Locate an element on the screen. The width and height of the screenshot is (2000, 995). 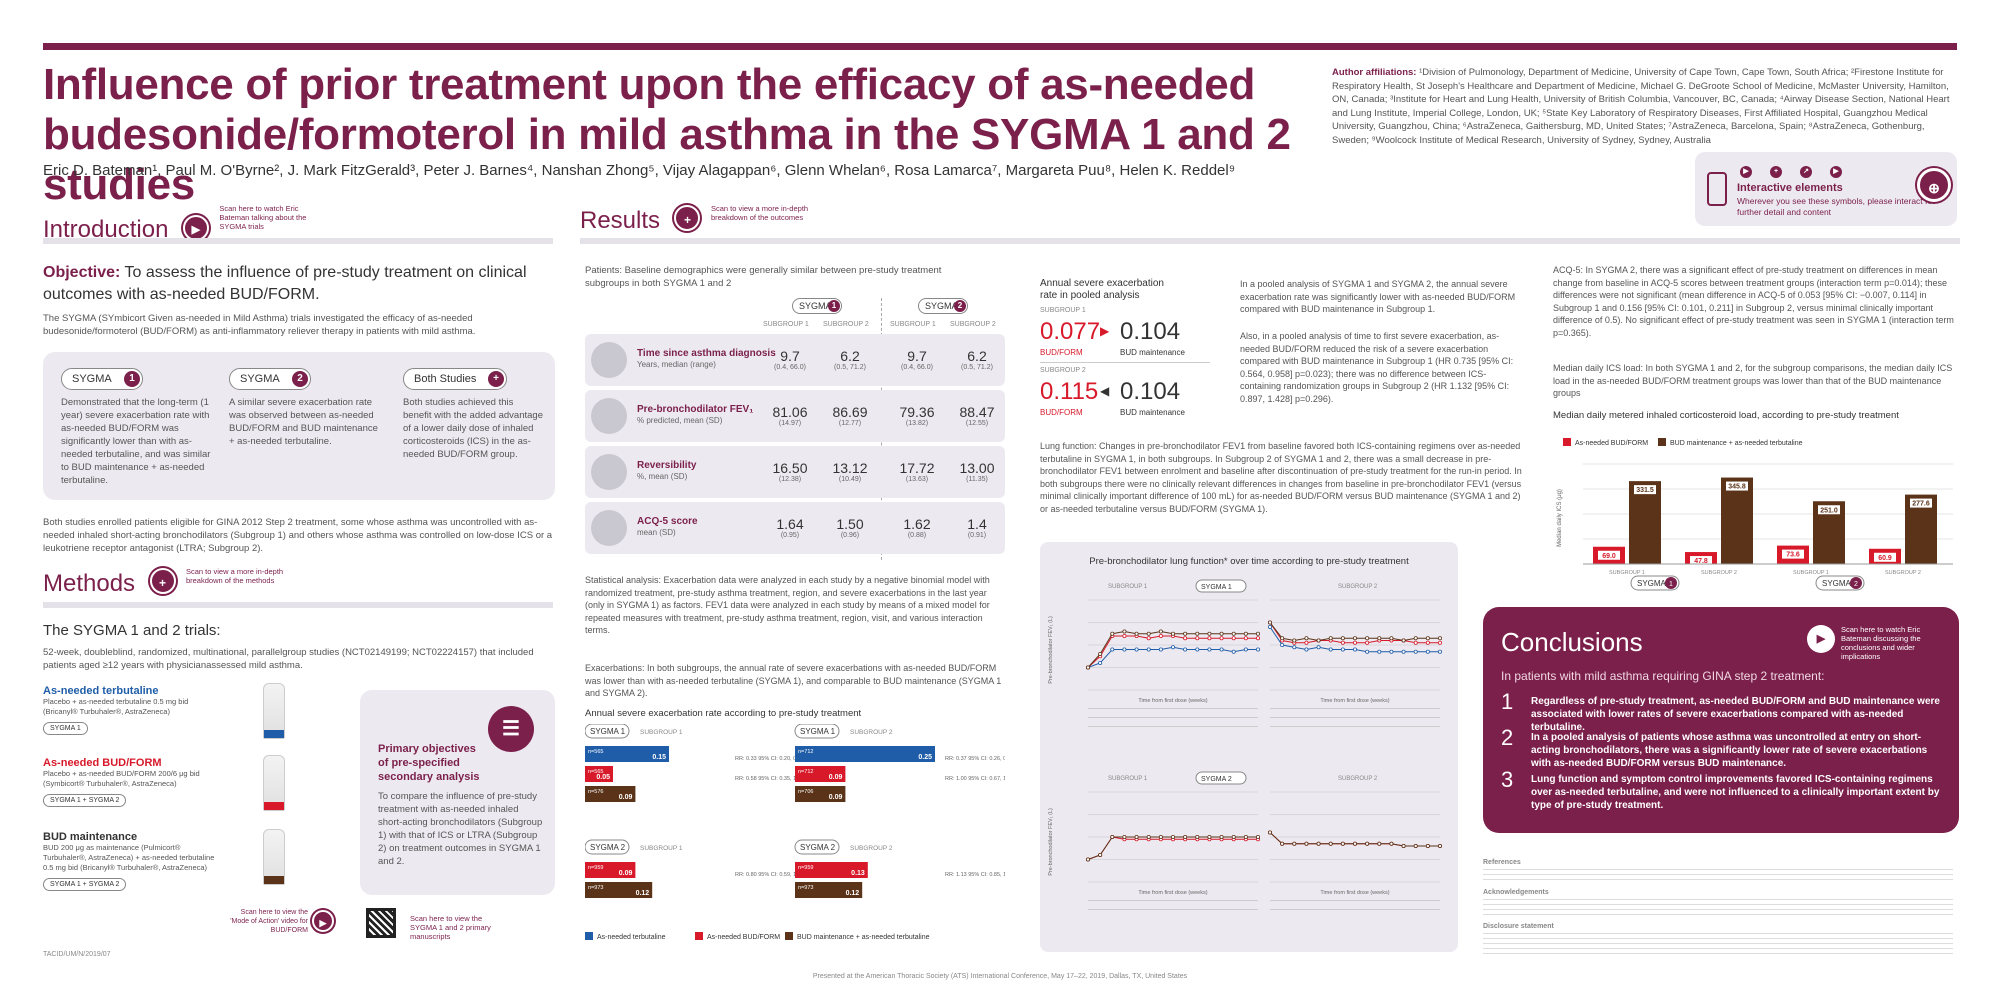
bar-value: 0.09 is located at coordinates (836, 777).